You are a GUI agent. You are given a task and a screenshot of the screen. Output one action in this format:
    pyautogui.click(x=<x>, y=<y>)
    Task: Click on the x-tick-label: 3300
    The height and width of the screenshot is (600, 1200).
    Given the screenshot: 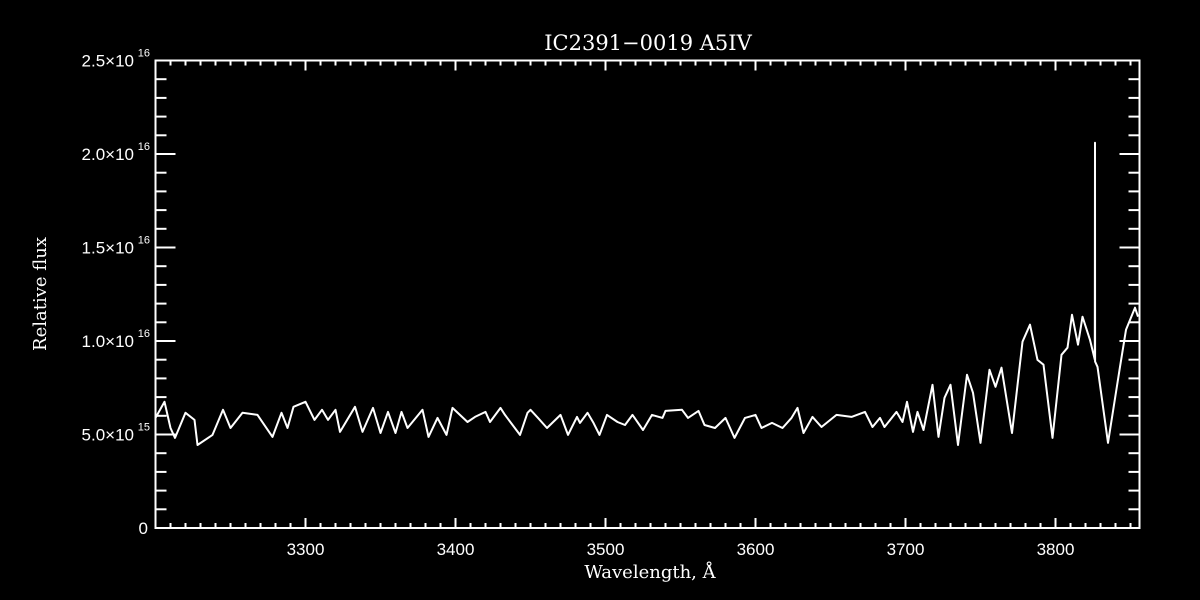 What is the action you would take?
    pyautogui.click(x=306, y=549)
    